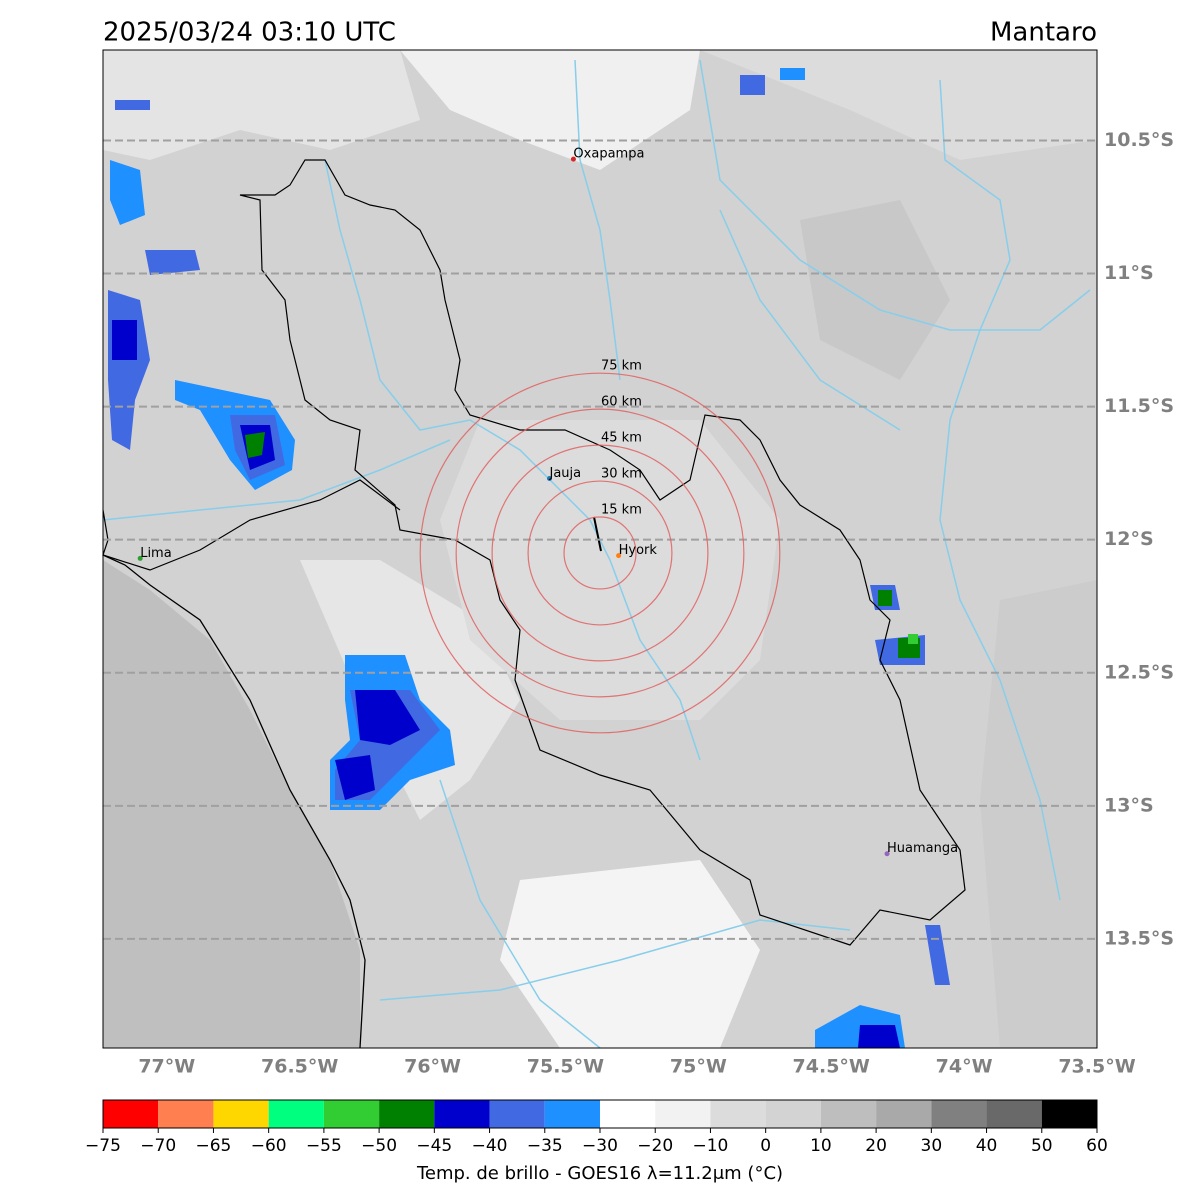  I want to click on colorbar-label: Temp. de brillo - GOES16 λ=11.2μm (°C), so click(599, 1173).